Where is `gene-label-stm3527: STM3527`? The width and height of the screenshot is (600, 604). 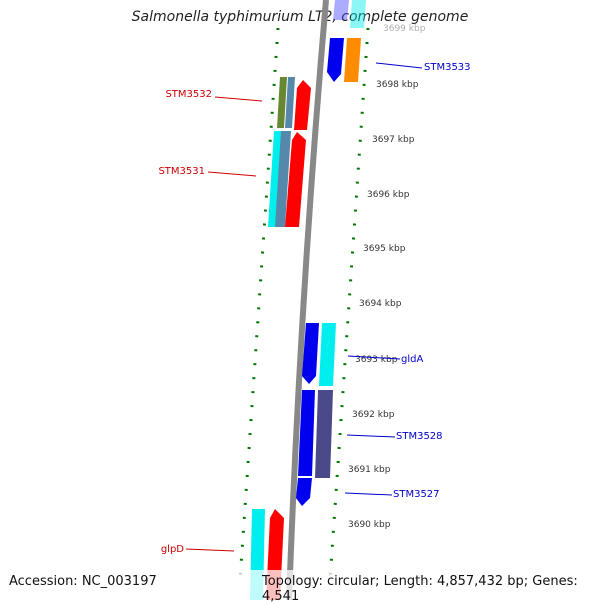
gene-label-stm3527: STM3527 is located at coordinates (416, 494).